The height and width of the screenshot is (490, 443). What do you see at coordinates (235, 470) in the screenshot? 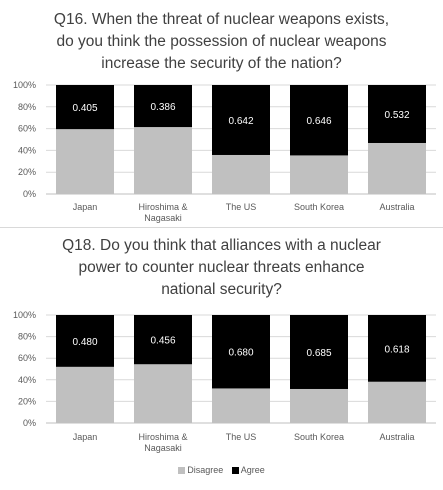
I see `legend-swatch-agree` at bounding box center [235, 470].